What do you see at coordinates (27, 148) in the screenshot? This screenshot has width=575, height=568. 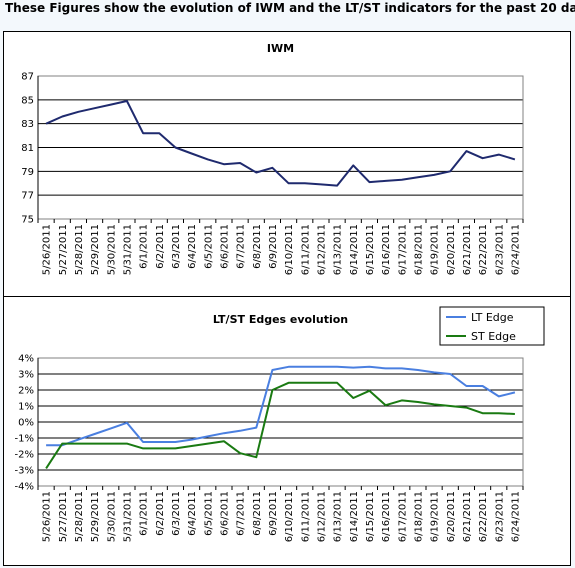 I see `y-tick-label: 81` at bounding box center [27, 148].